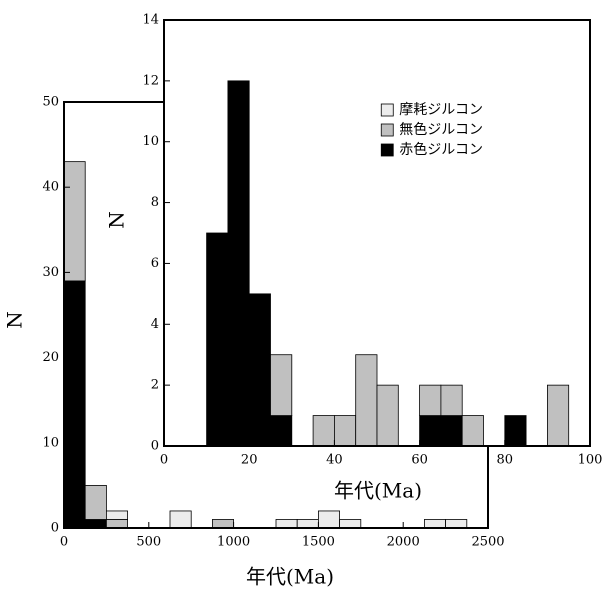 The image size is (612, 598). Describe the element at coordinates (334, 460) in the screenshot. I see `x-tick-label: 40` at that location.